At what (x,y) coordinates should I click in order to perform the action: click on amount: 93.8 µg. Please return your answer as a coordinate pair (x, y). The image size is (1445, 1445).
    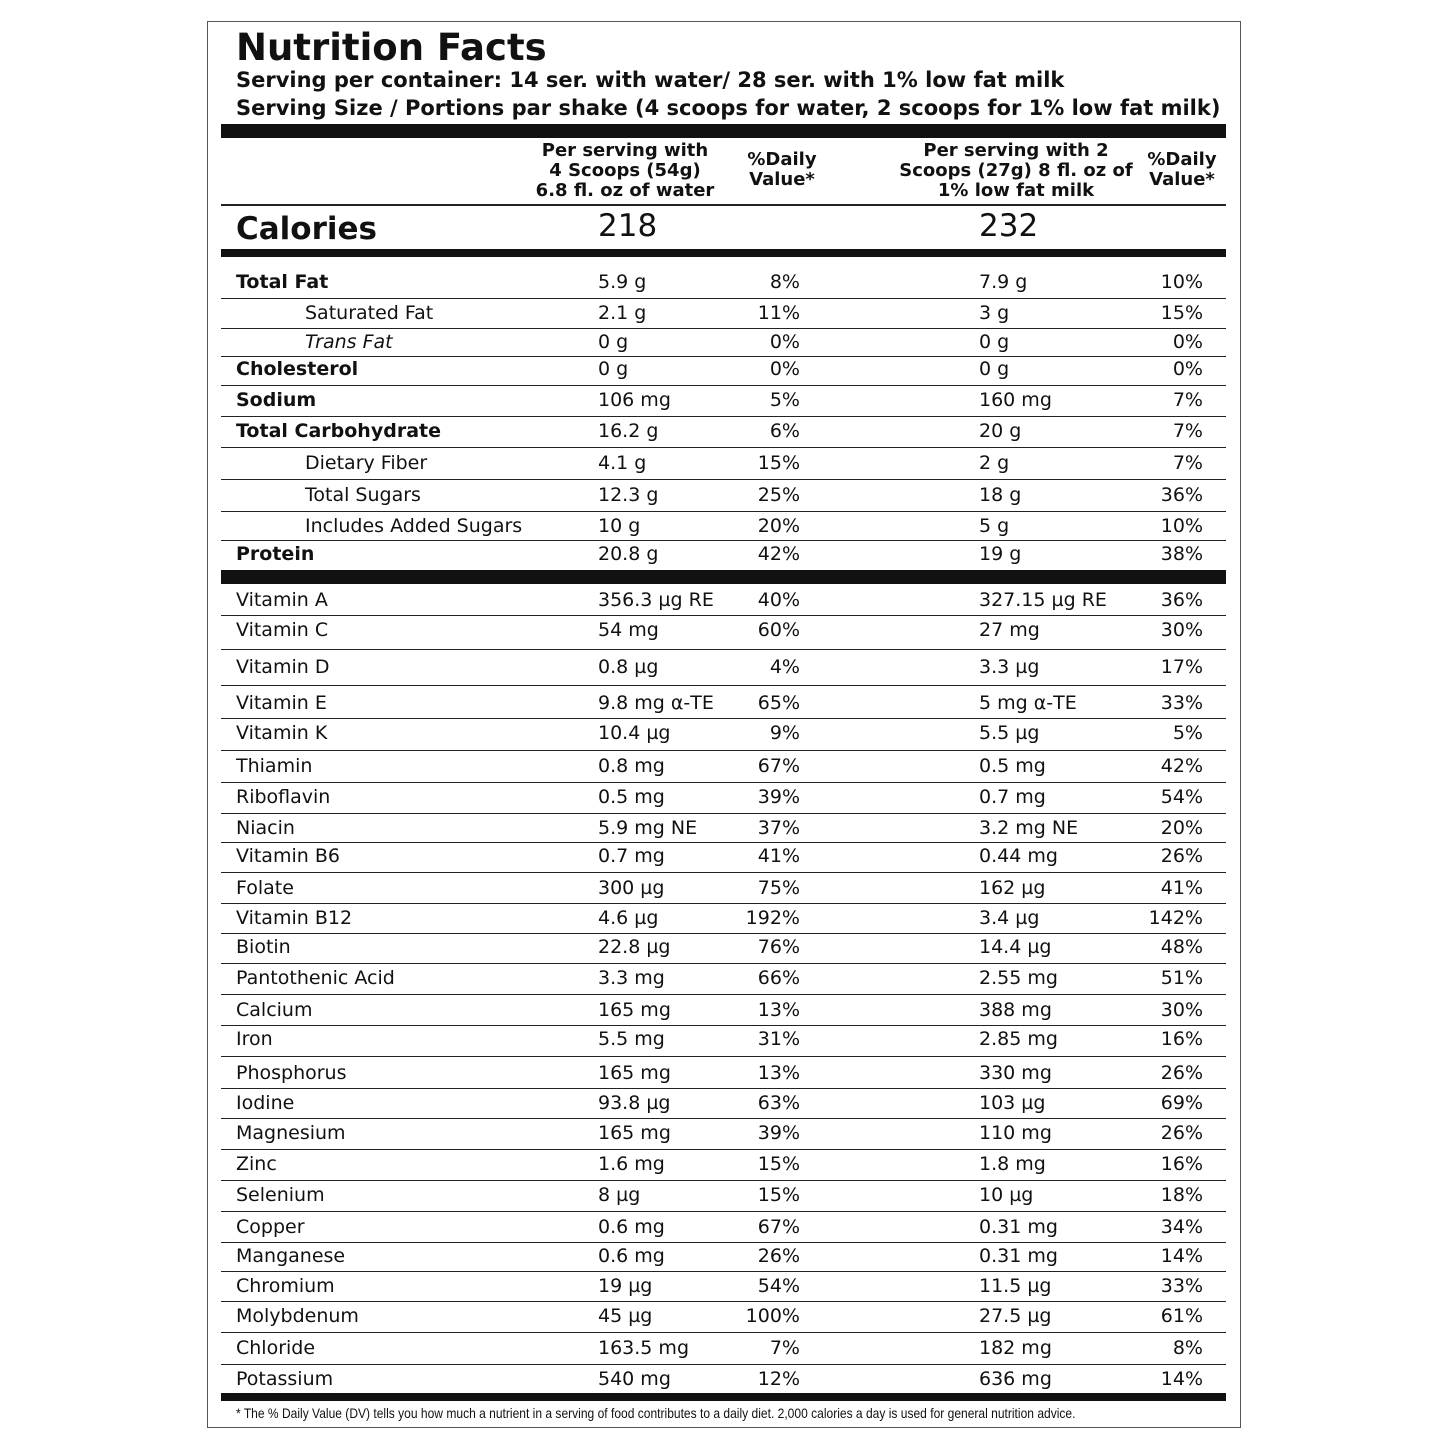
    Looking at the image, I should click on (634, 1103).